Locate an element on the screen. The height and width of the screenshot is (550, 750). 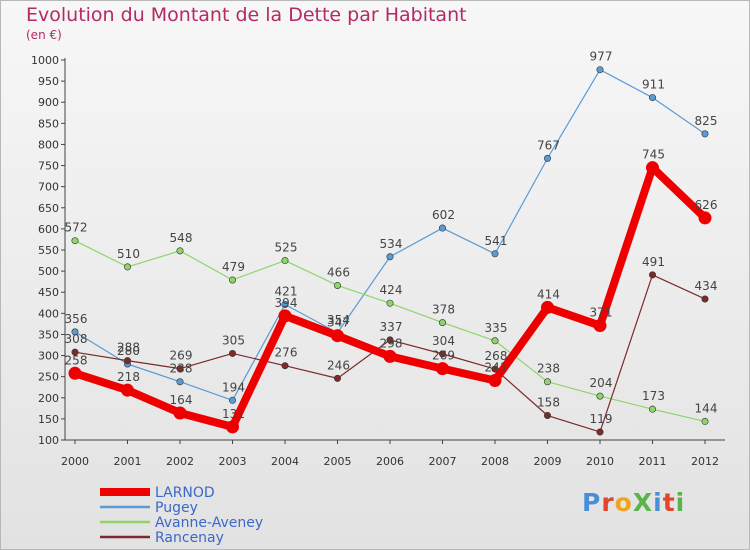
legend-label-rancenay: Rancenay is located at coordinates (189, 538).